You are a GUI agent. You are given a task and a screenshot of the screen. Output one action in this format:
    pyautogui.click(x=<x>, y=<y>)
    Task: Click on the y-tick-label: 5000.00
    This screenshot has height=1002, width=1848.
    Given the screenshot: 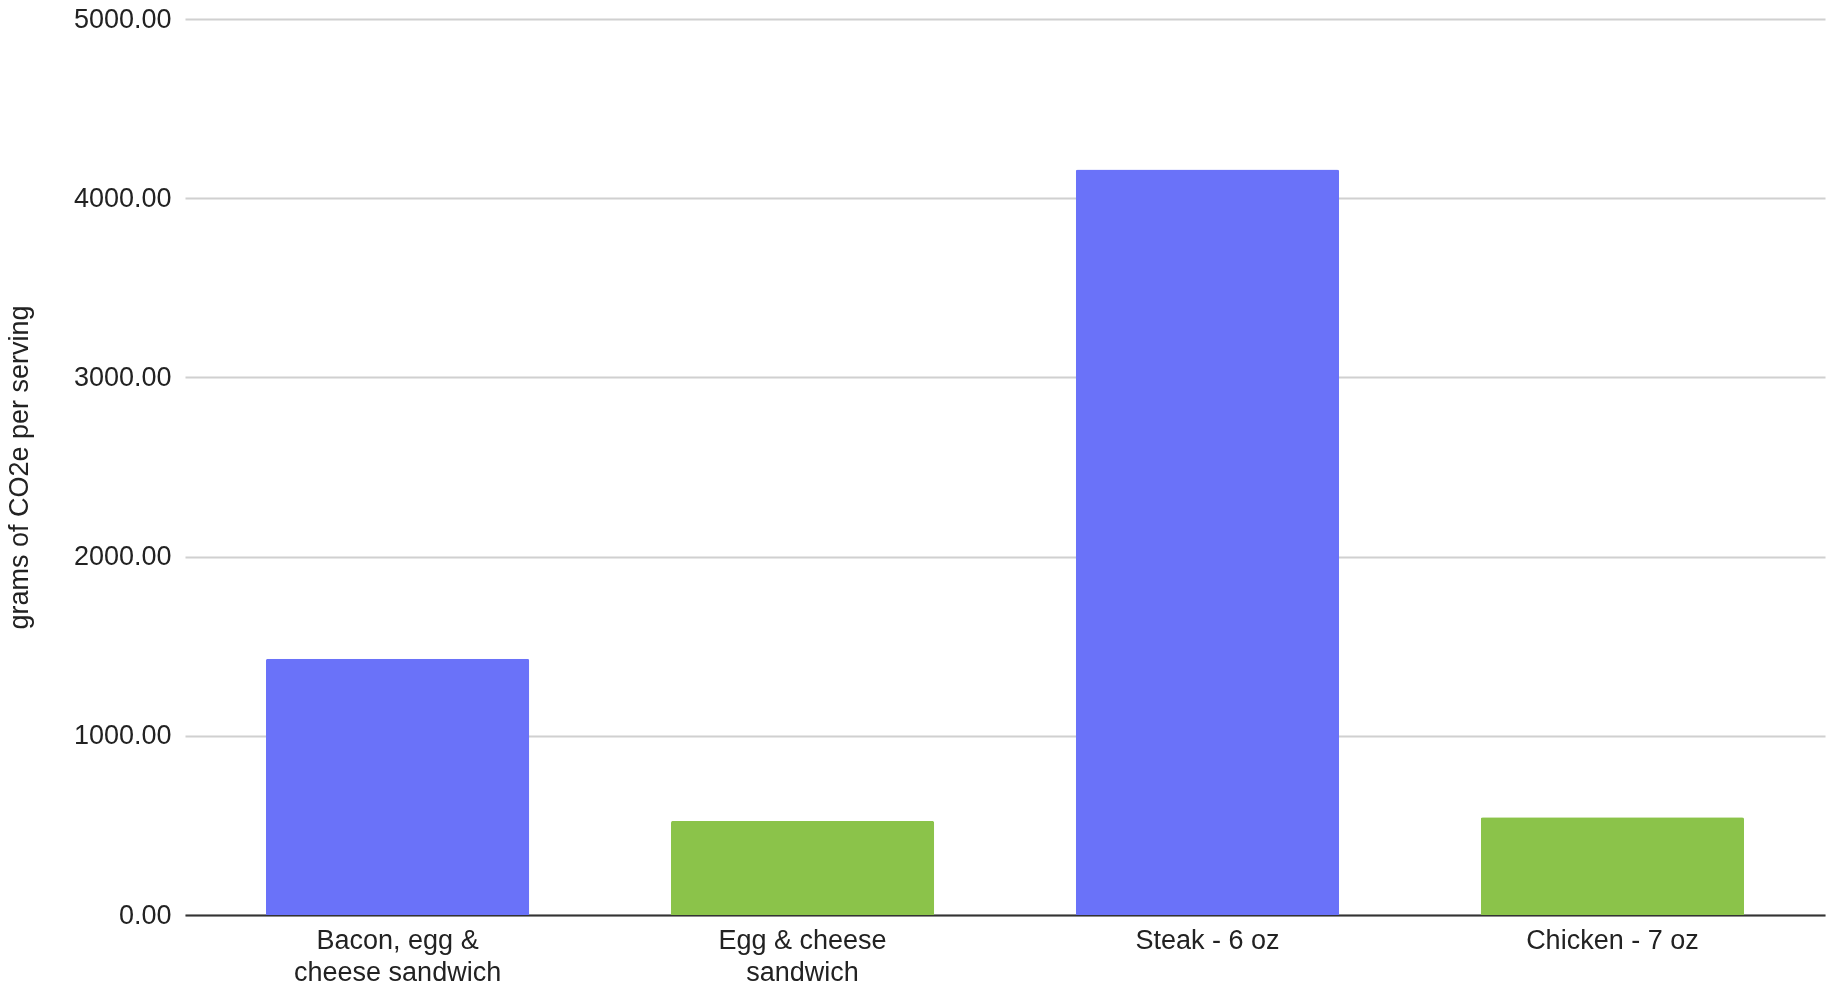 What is the action you would take?
    pyautogui.click(x=122, y=18)
    